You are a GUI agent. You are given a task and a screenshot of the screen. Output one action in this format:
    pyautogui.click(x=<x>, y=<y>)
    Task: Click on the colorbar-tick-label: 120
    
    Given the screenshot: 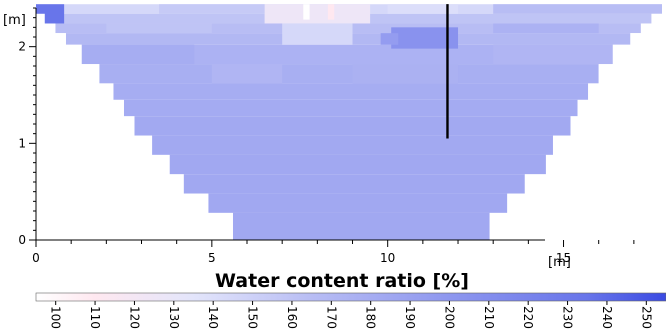 What is the action you would take?
    pyautogui.click(x=134, y=317)
    